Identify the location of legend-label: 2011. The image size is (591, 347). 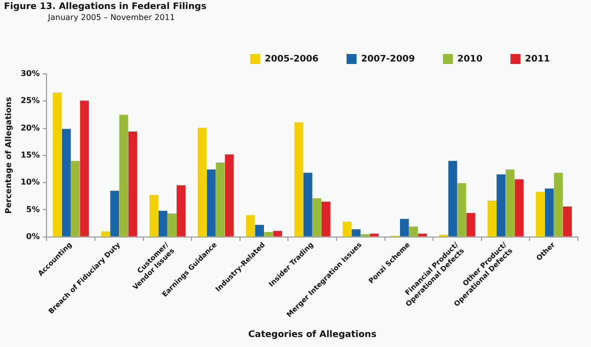
(537, 59).